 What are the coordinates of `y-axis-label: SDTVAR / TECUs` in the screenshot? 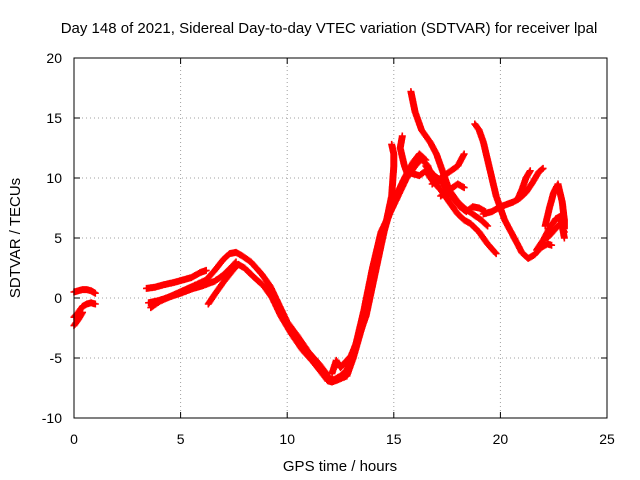 It's located at (15, 238).